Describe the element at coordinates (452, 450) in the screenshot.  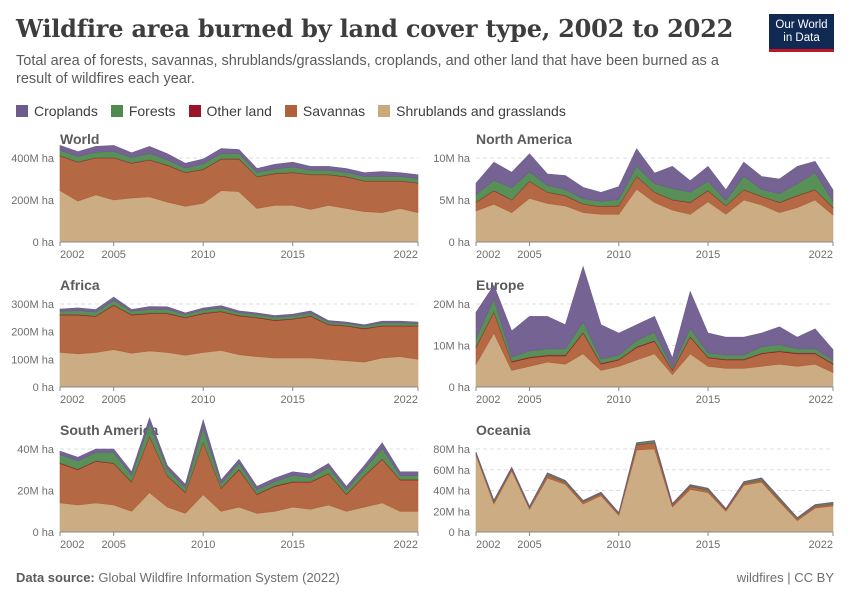
I see `y-tick-label: 80M ha` at that location.